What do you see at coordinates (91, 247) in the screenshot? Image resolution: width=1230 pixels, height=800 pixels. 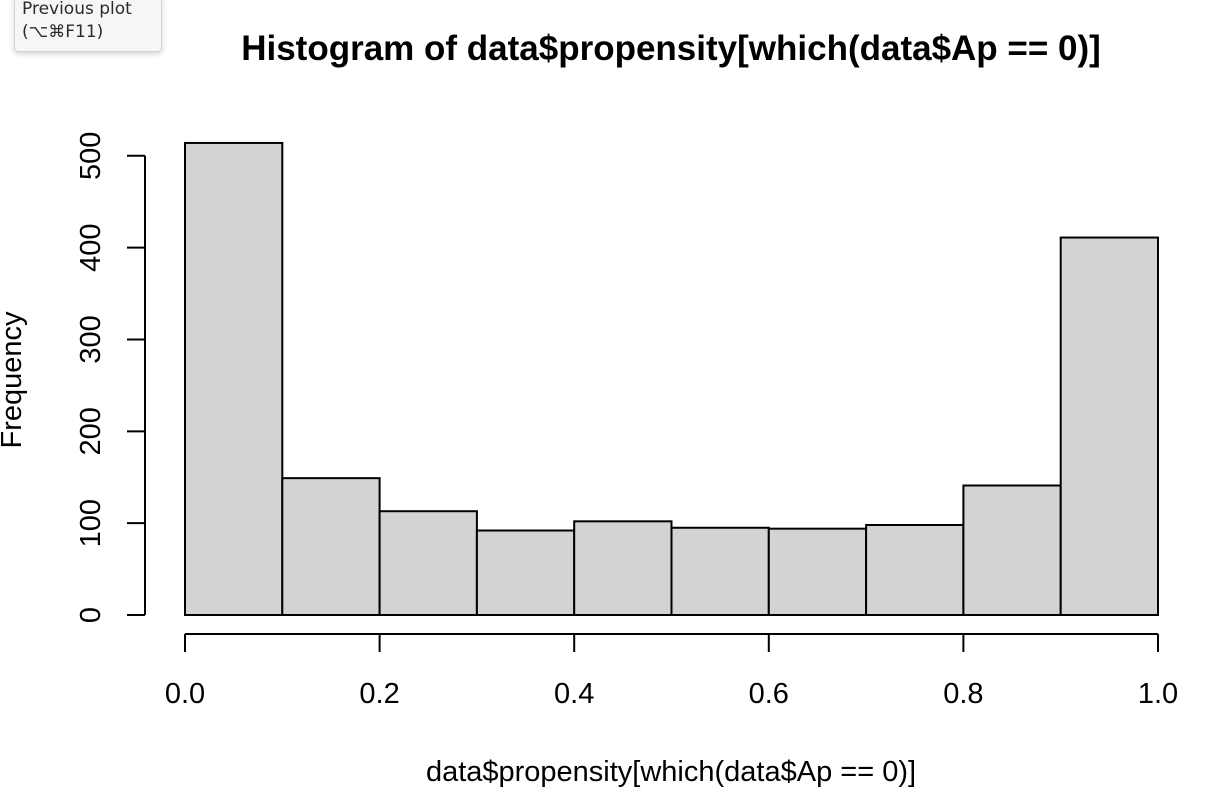 I see `y-tick-label: 400` at bounding box center [91, 247].